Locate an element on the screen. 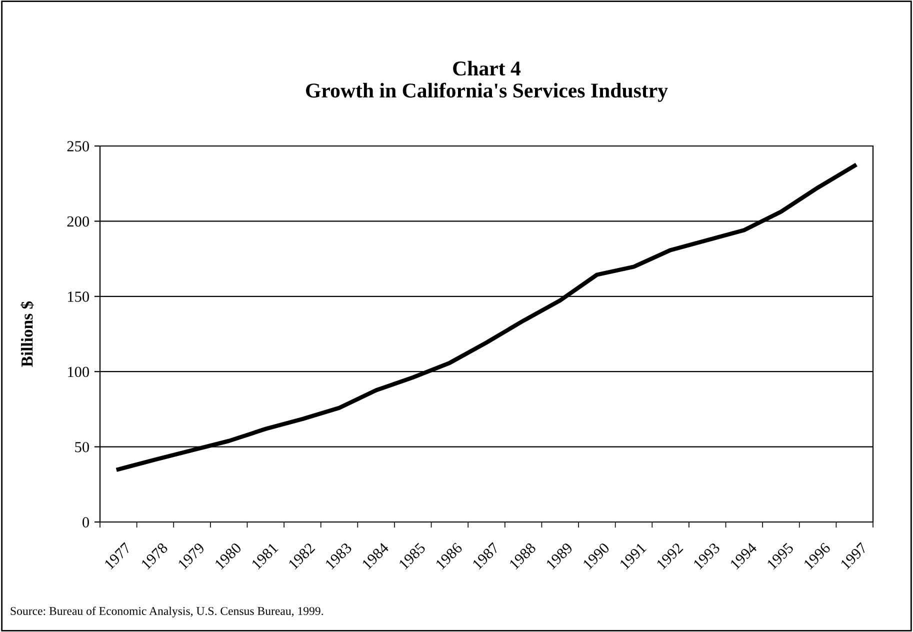 This screenshot has height=632, width=913. chart-title: Chart 4 Growth in California's Services Industry is located at coordinates (487, 81).